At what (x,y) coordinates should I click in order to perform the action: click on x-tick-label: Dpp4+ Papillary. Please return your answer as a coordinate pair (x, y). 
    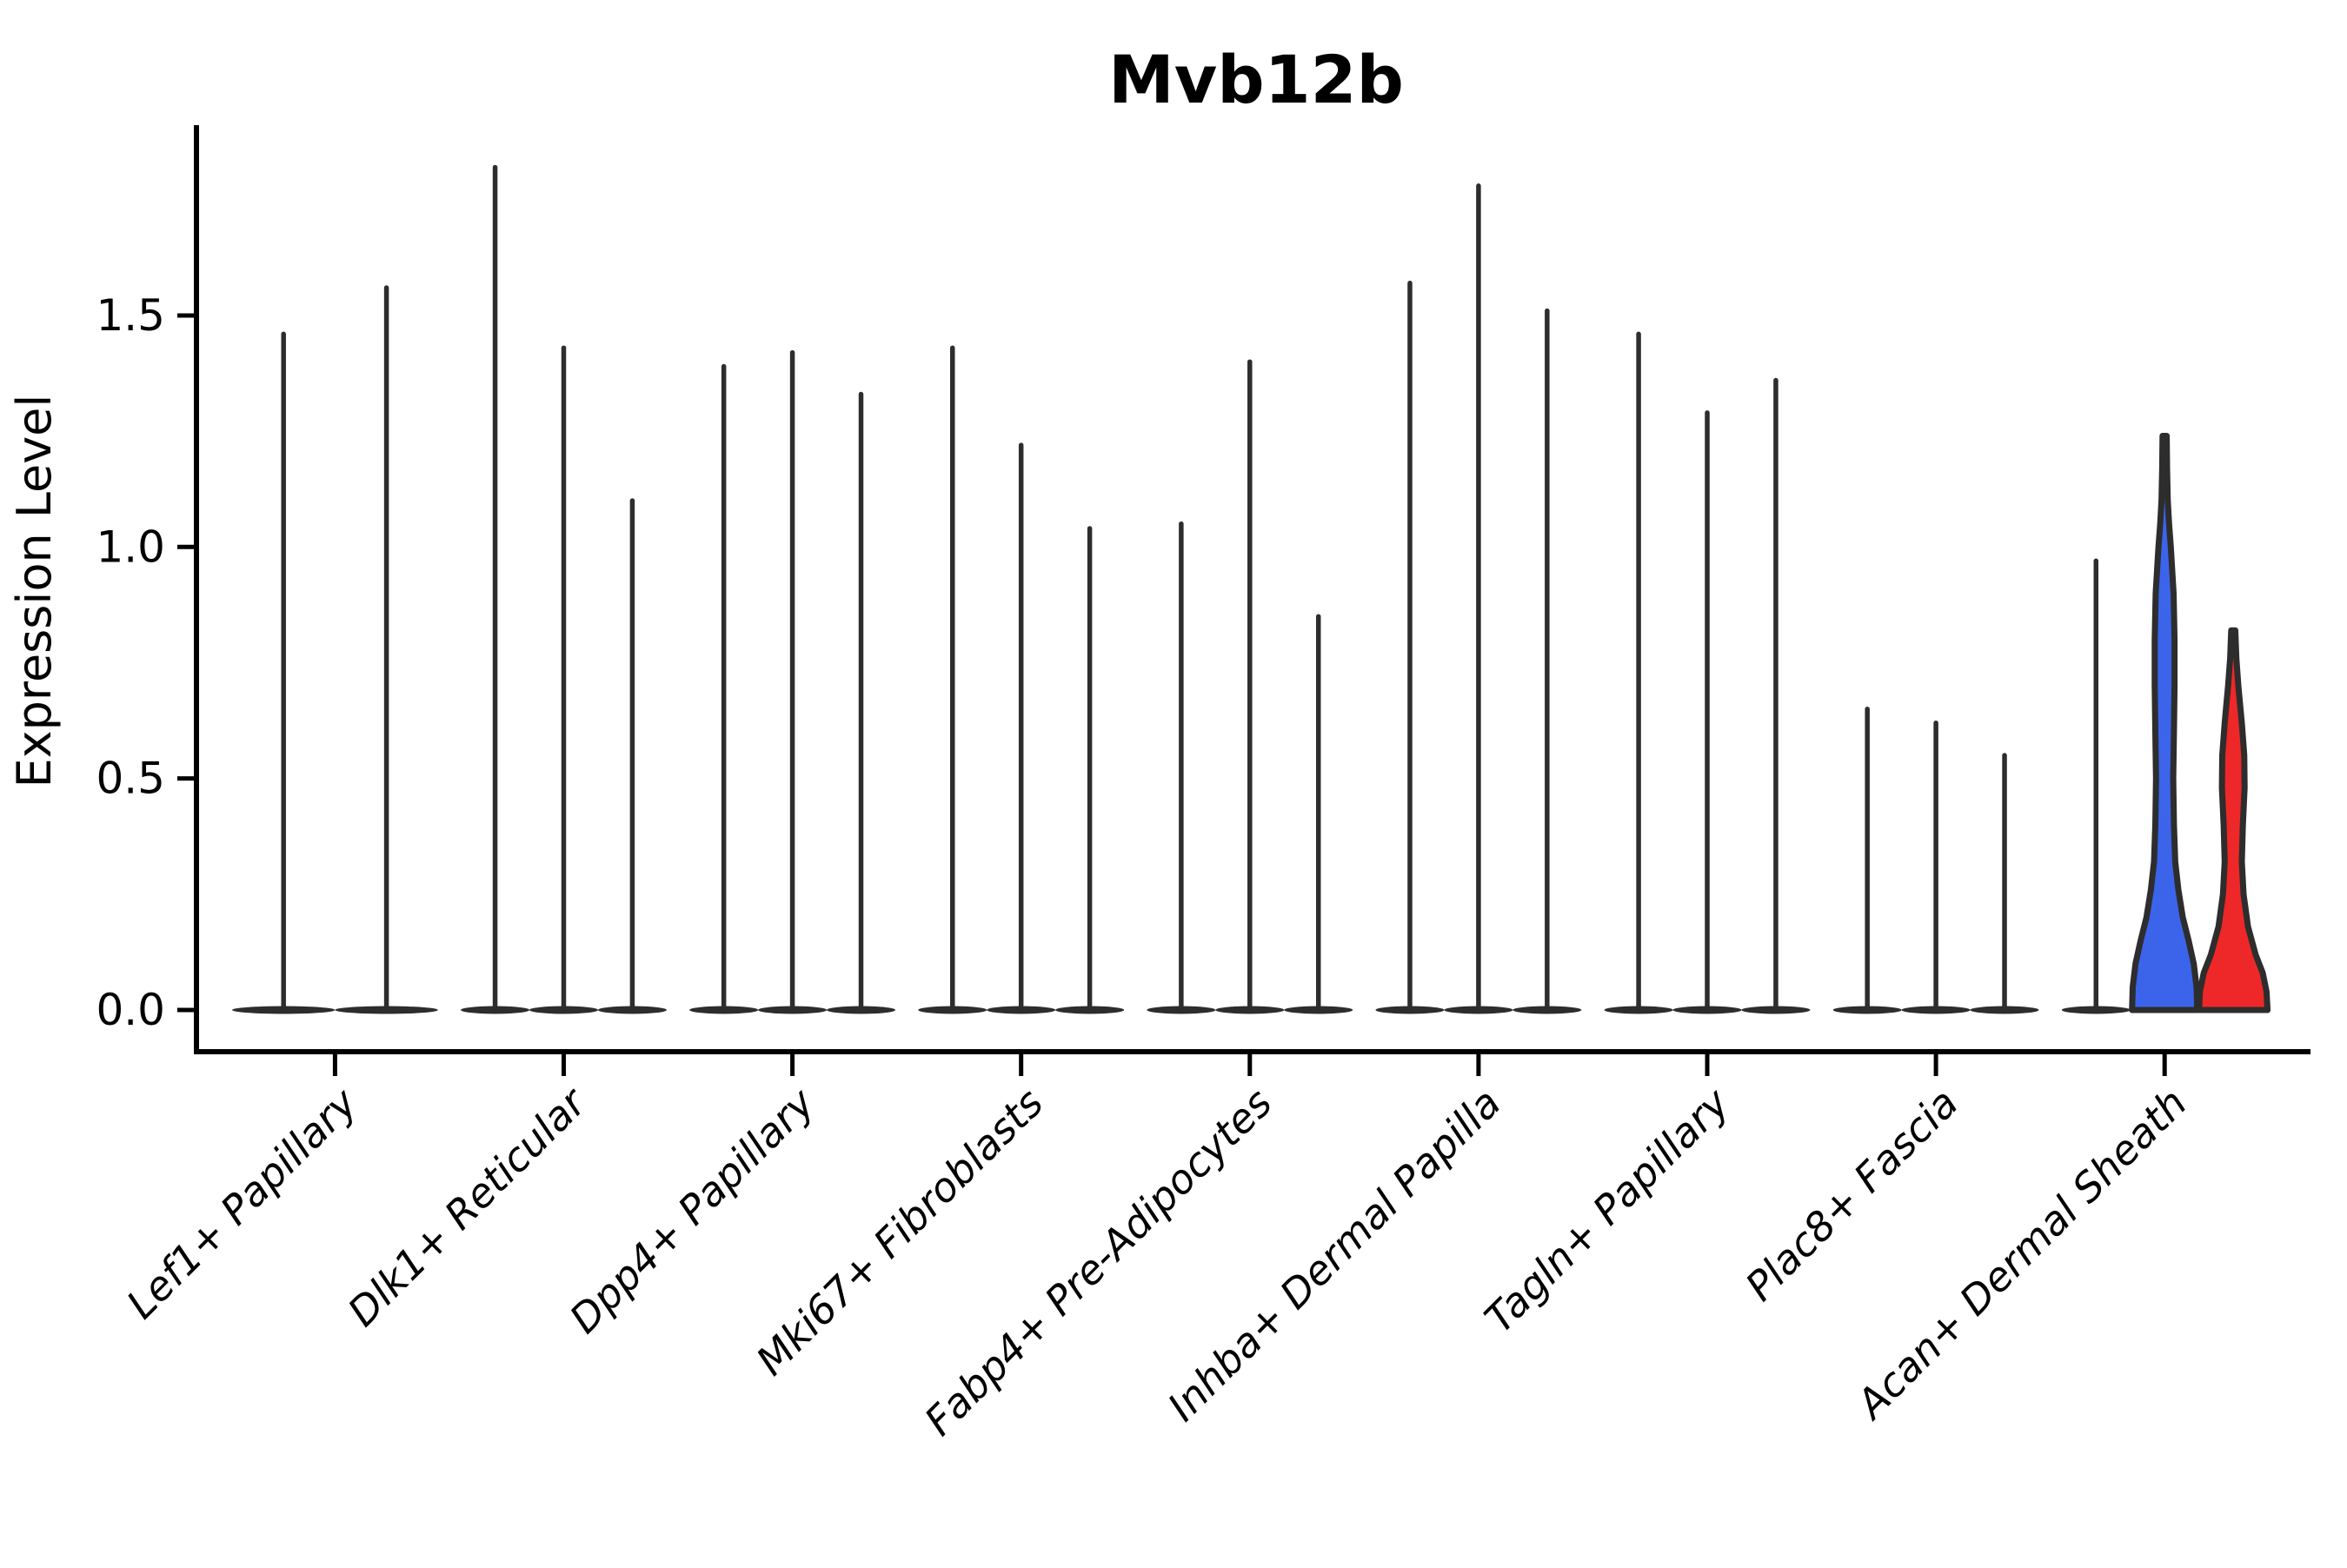
    Looking at the image, I should click on (692, 1210).